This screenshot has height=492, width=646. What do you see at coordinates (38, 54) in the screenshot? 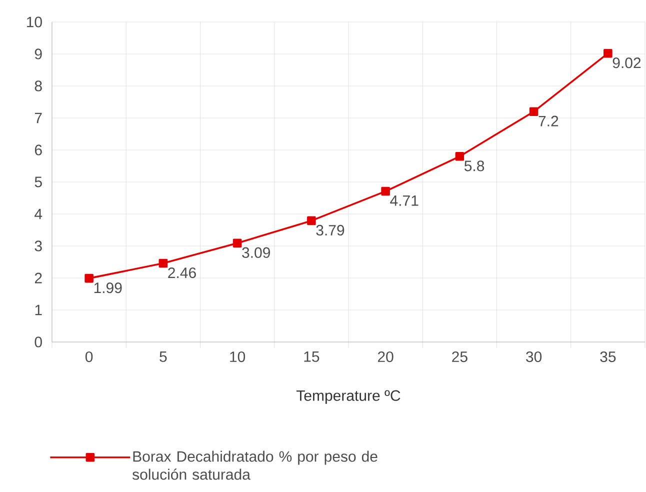
I see `y-tick-label: 9` at bounding box center [38, 54].